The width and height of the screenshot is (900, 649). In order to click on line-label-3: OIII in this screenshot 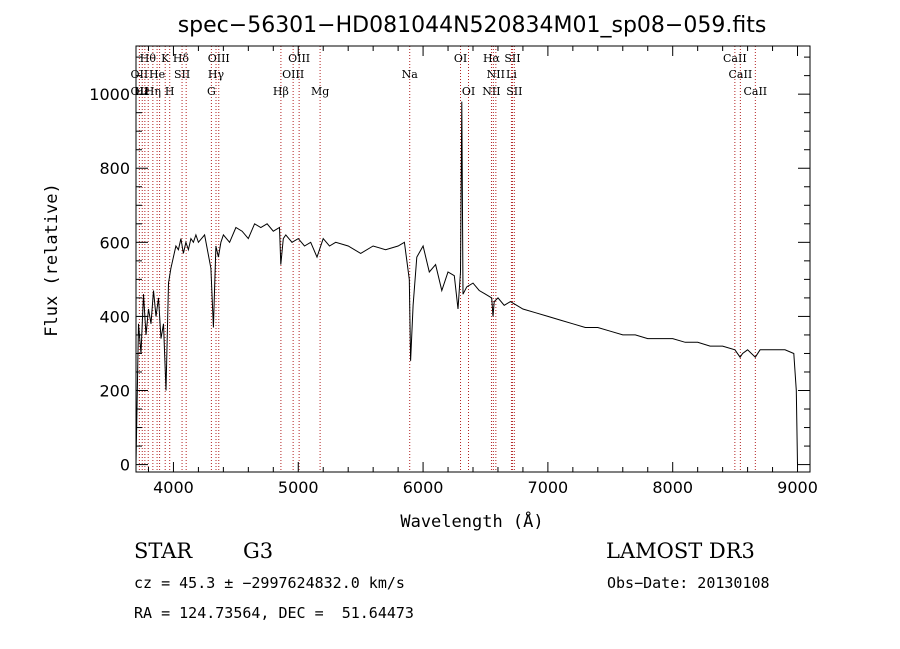, I will do `click(219, 58)`.